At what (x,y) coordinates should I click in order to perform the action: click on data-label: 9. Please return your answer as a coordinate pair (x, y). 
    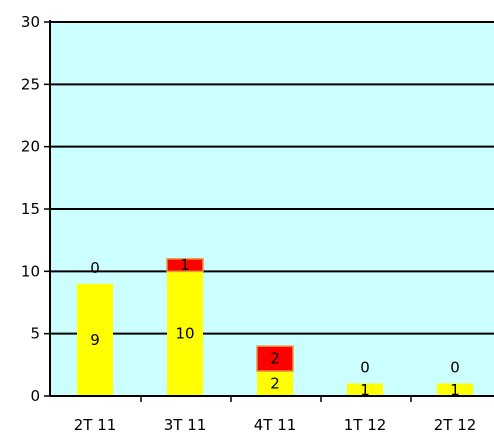
    Looking at the image, I should click on (95, 340).